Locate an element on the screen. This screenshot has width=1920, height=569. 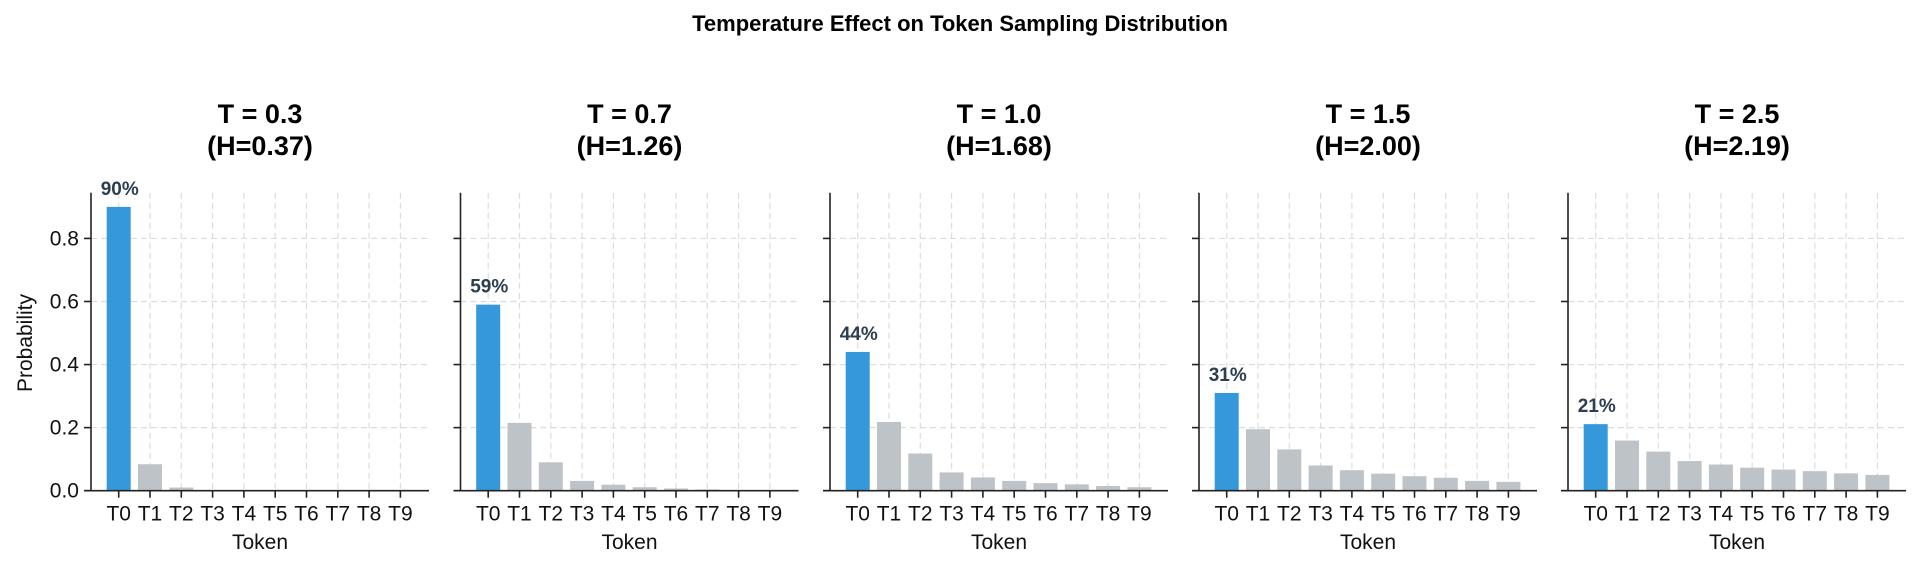
panel-title-line2: (H=2.00) is located at coordinates (1368, 146).